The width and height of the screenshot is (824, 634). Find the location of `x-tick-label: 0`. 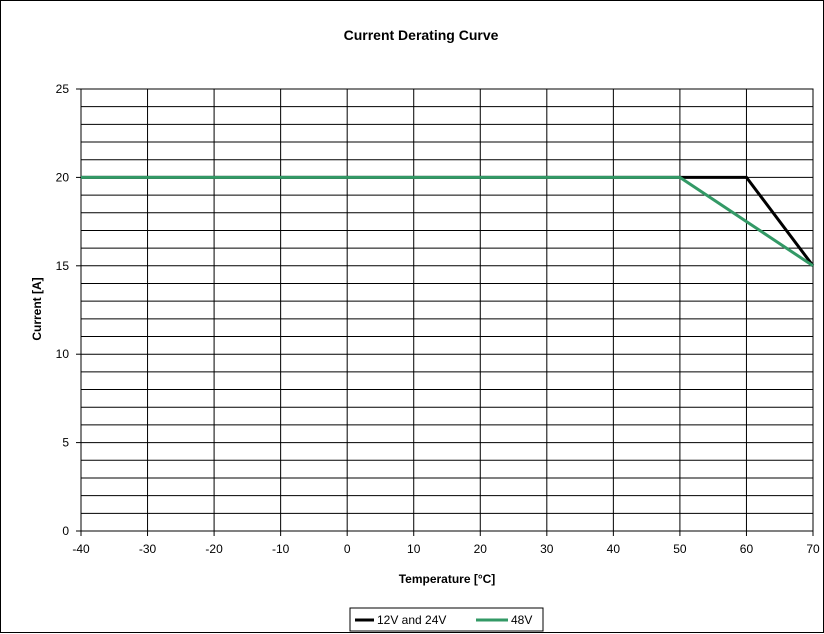

x-tick-label: 0 is located at coordinates (347, 549).